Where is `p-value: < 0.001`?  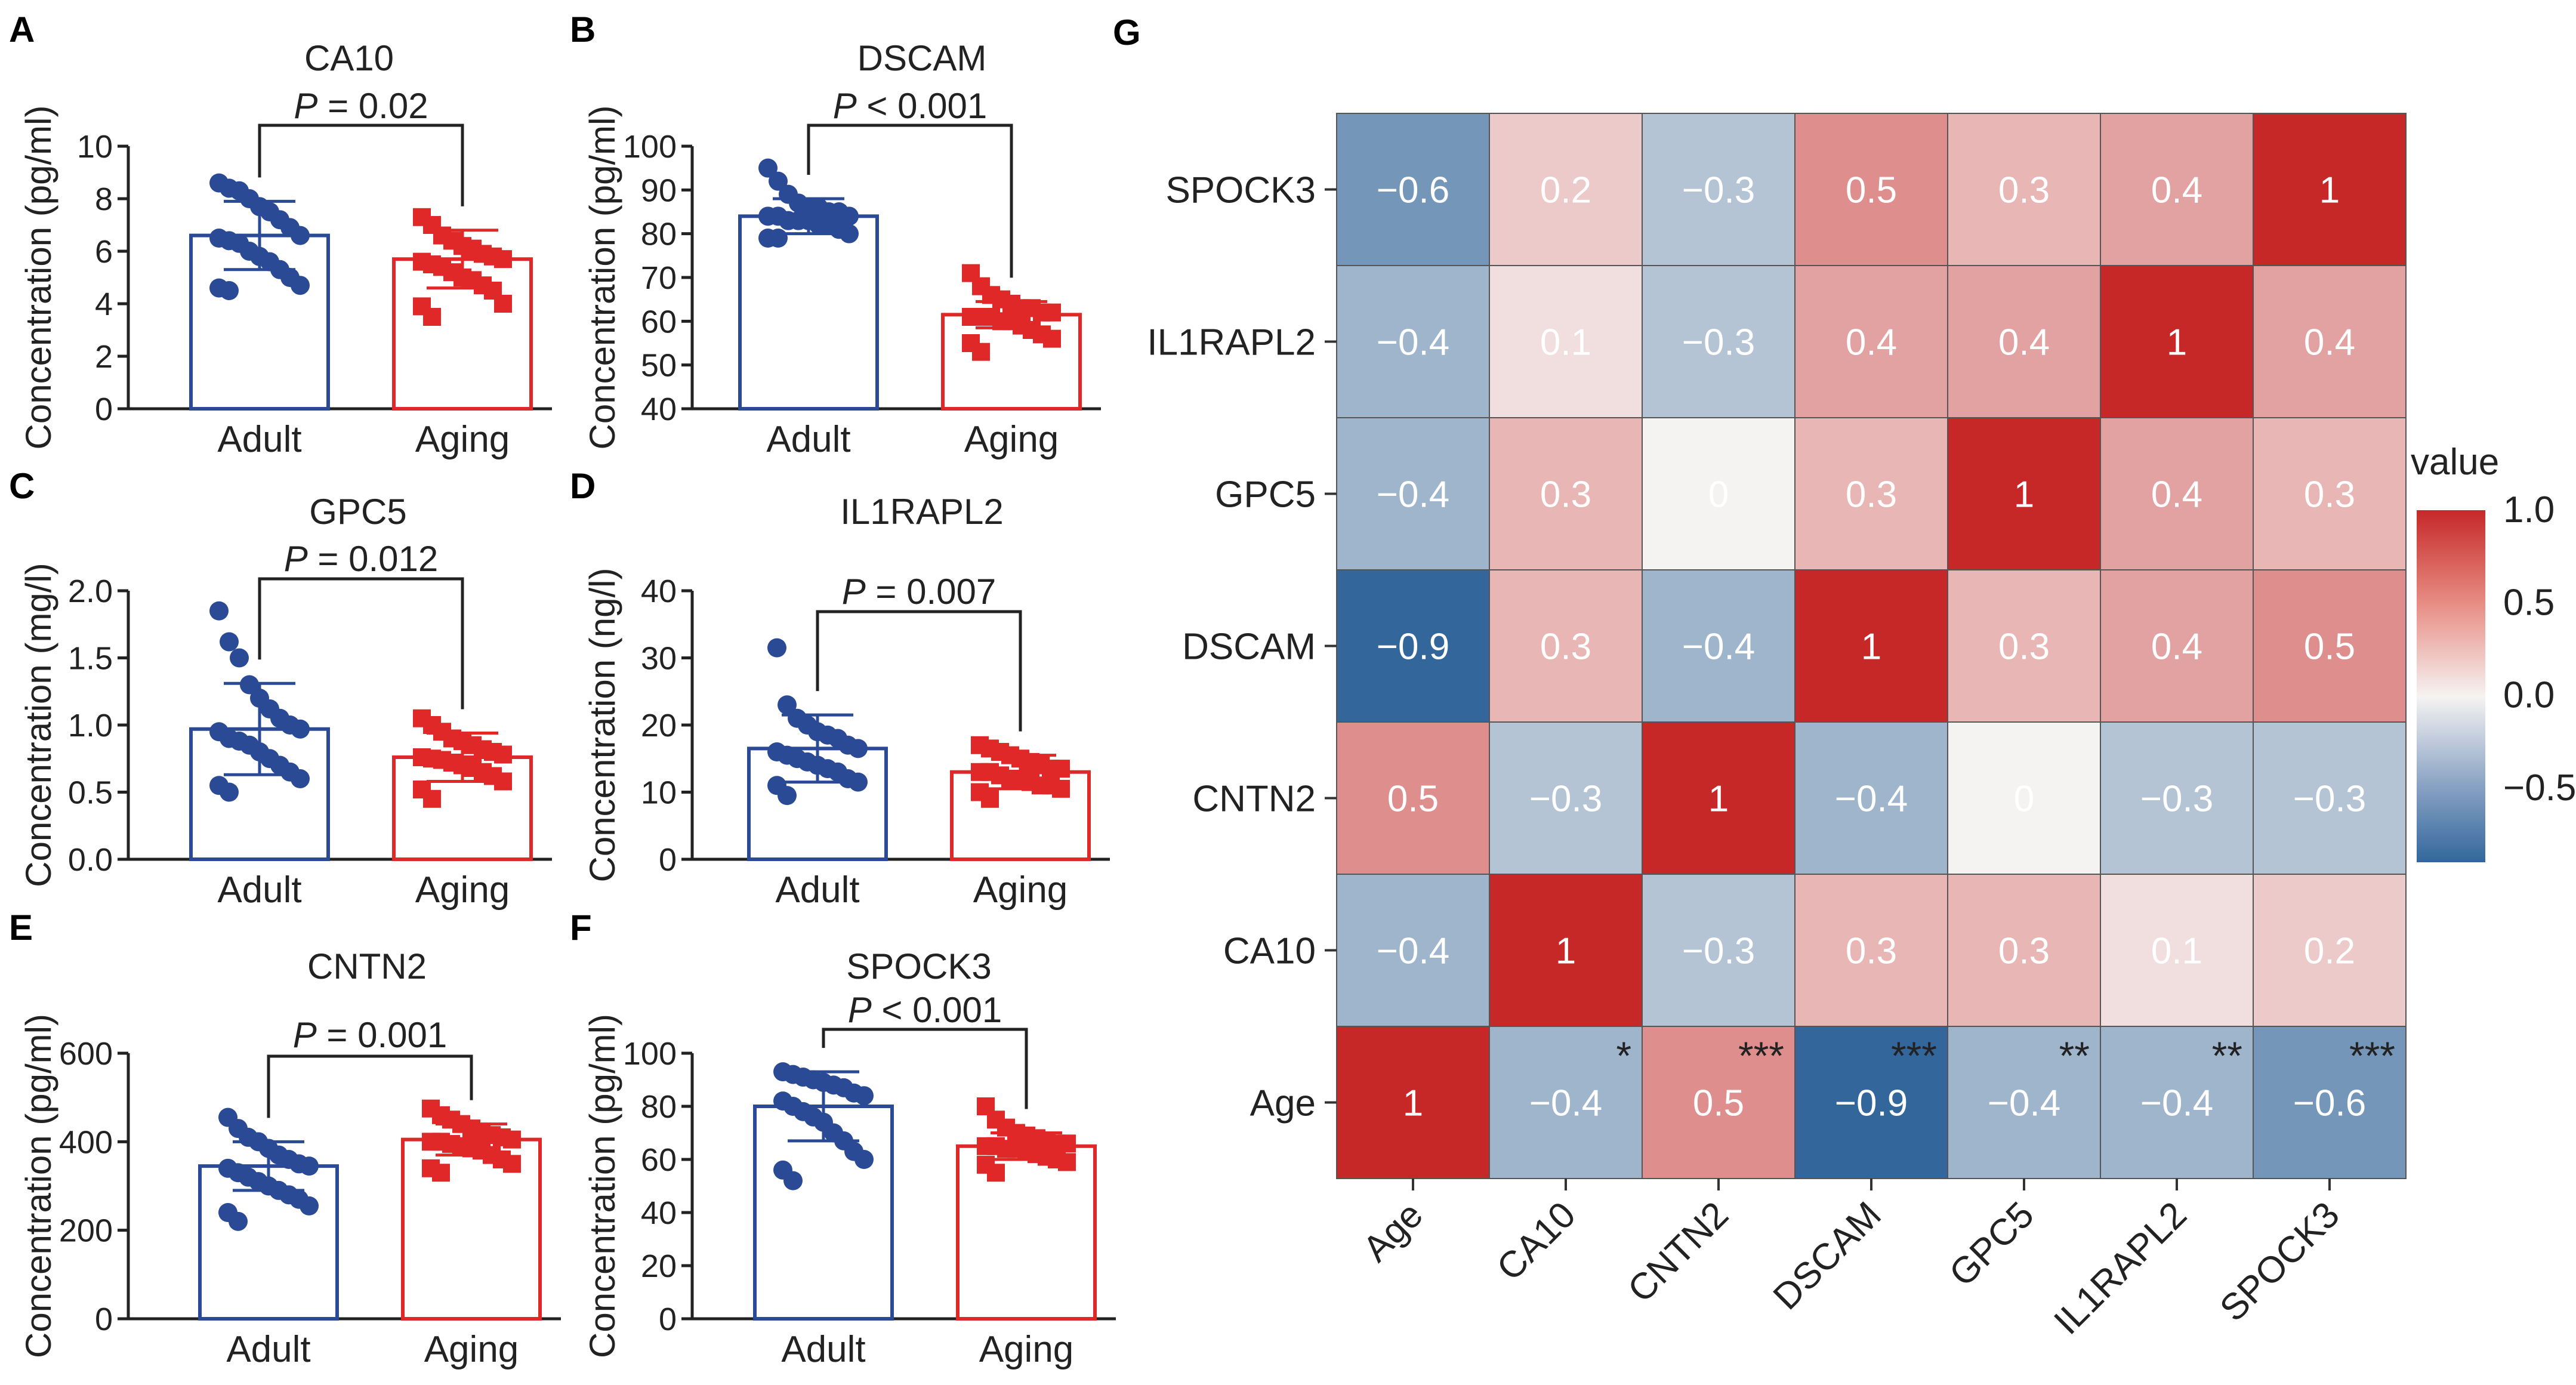 p-value: < 0.001 is located at coordinates (922, 106).